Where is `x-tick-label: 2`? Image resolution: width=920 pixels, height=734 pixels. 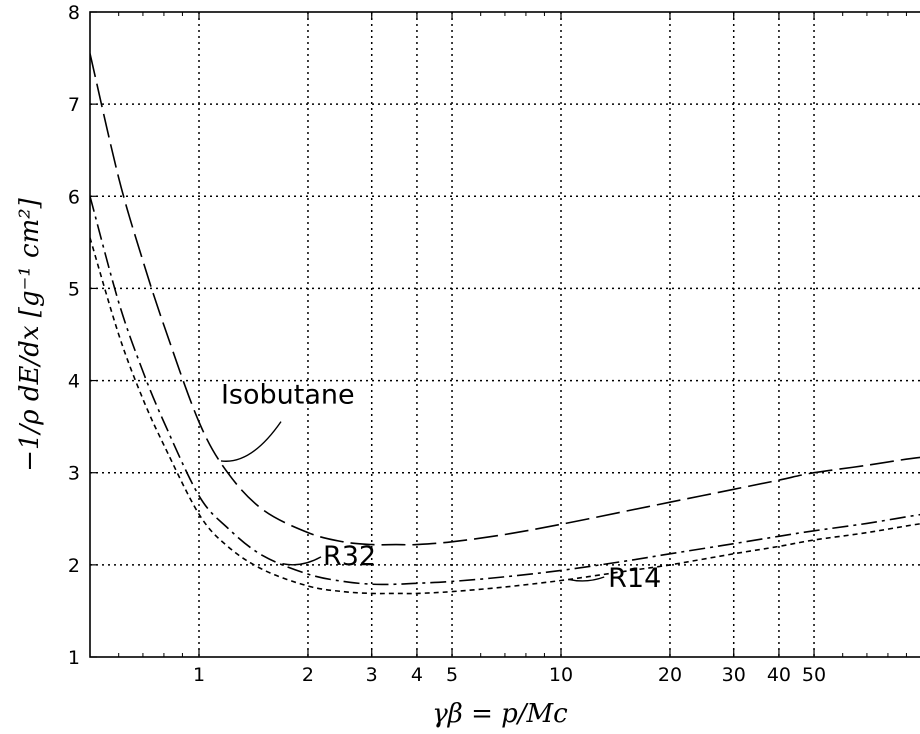 x-tick-label: 2 is located at coordinates (308, 675).